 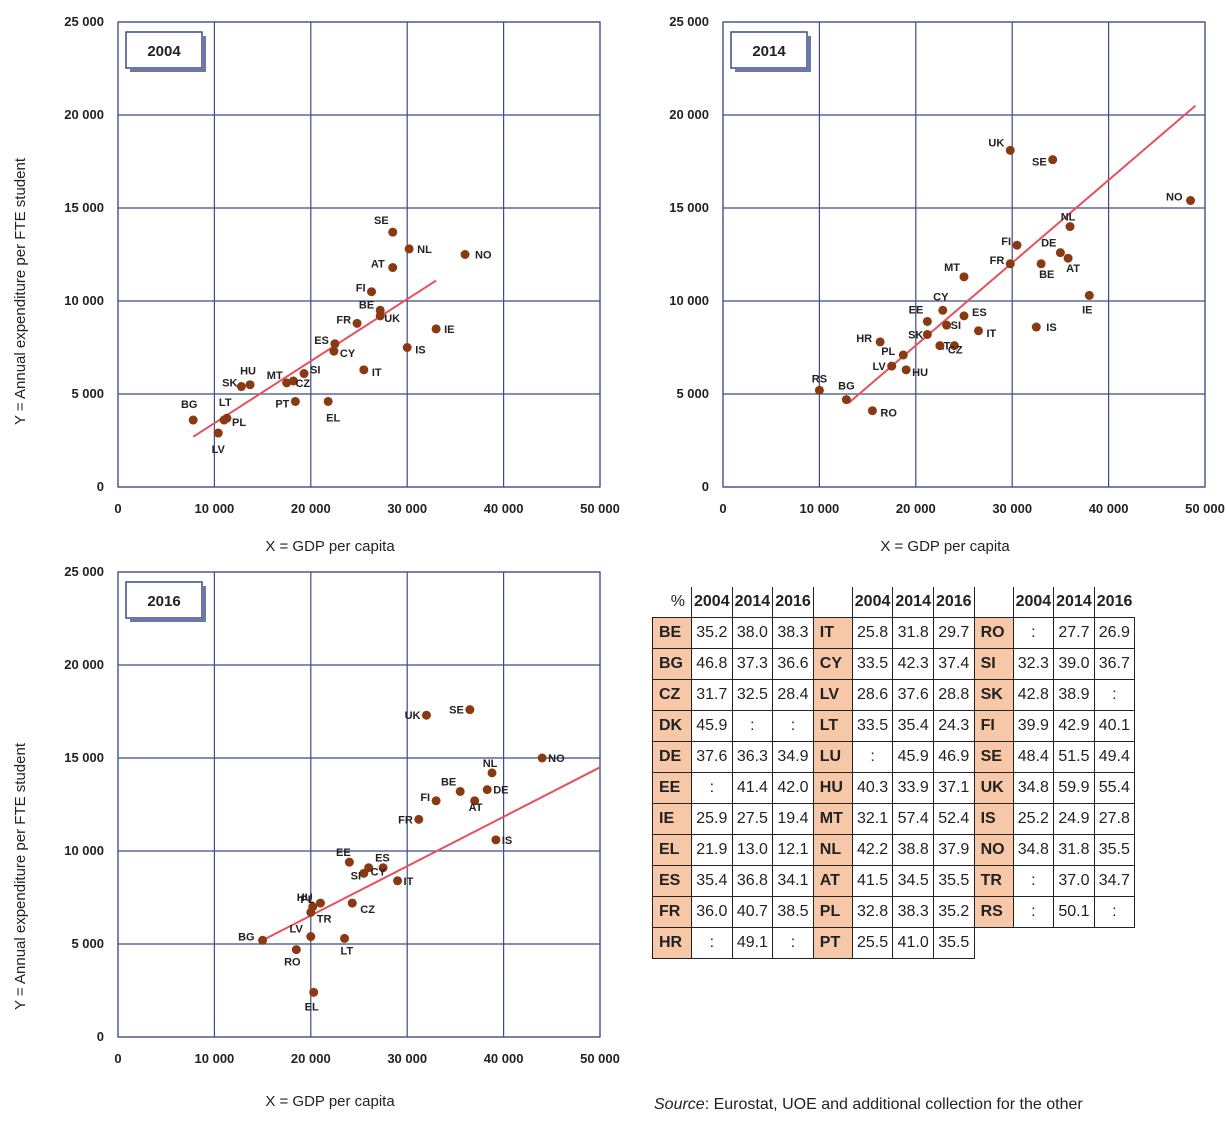 What do you see at coordinates (1033, 664) in the screenshot?
I see `value-cell: 32.3` at bounding box center [1033, 664].